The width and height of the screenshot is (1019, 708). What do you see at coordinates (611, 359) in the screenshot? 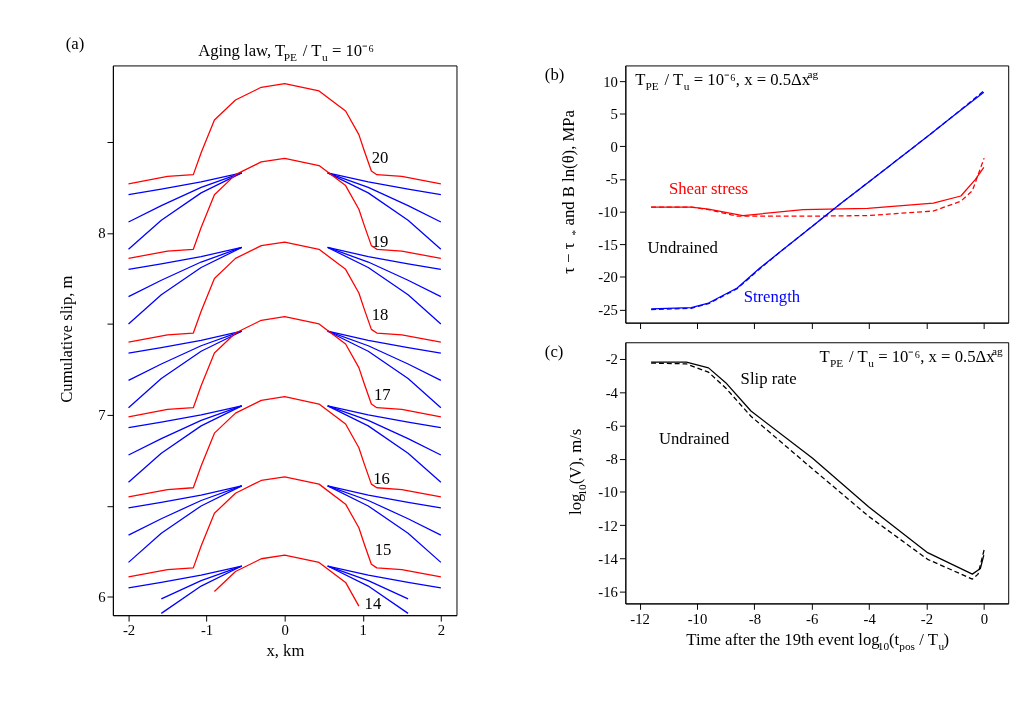
I see `y-tick-label: -2` at bounding box center [611, 359].